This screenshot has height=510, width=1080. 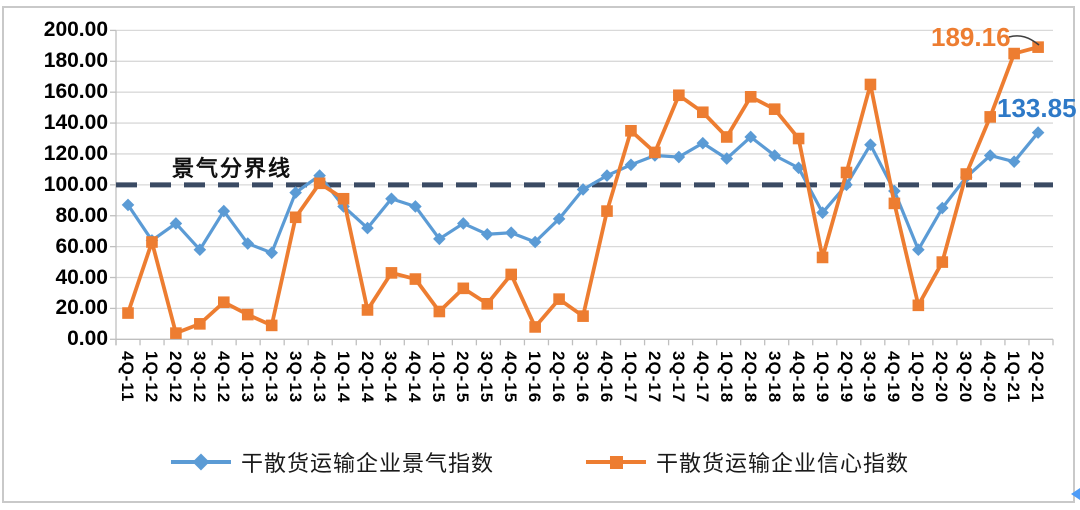 What do you see at coordinates (774, 377) in the screenshot?
I see `x-tick-label: 3Q-18` at bounding box center [774, 377].